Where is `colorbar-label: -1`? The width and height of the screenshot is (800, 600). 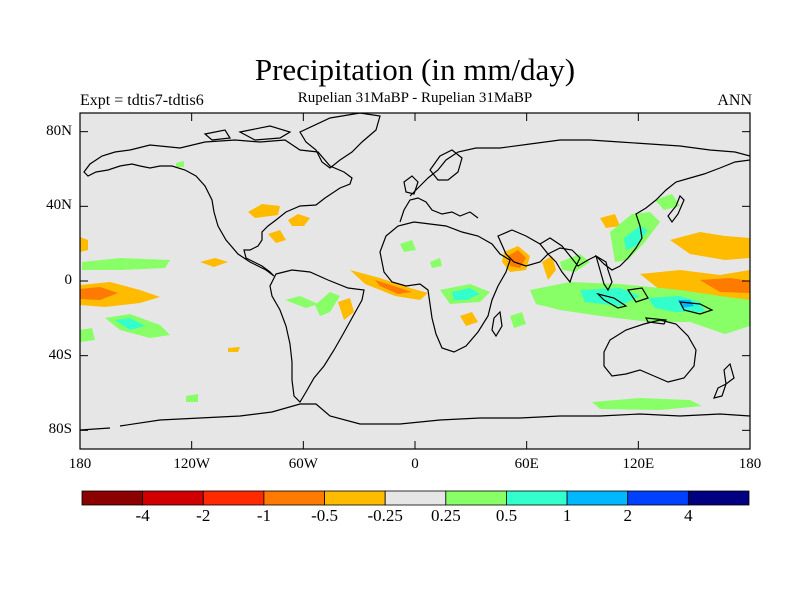
colorbar-label: -1 is located at coordinates (263, 515).